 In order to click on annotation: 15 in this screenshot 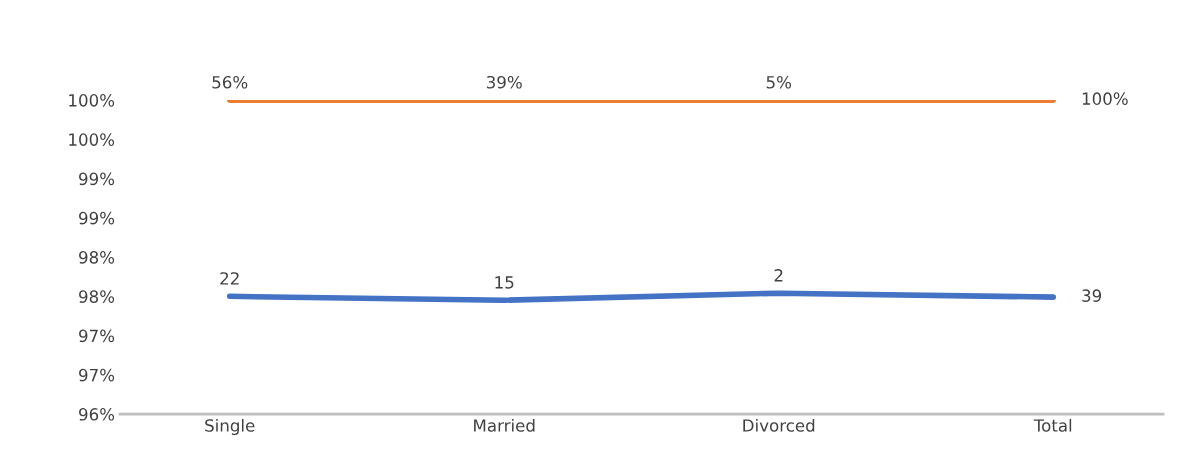, I will do `click(504, 282)`.